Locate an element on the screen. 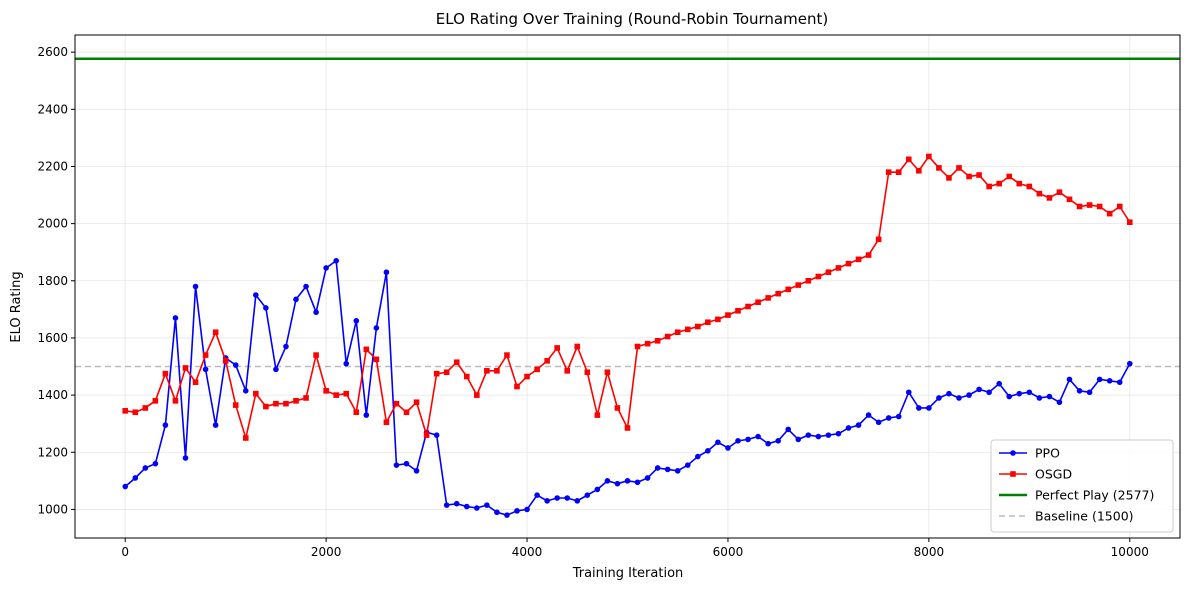 The height and width of the screenshot is (590, 1189). x-tick-label: 8000 is located at coordinates (929, 552).